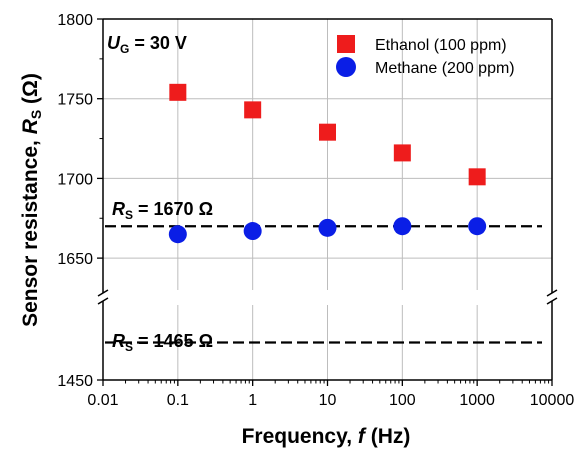 This screenshot has width=586, height=455. Describe the element at coordinates (75, 179) in the screenshot. I see `y-tick-label: 1700` at that location.